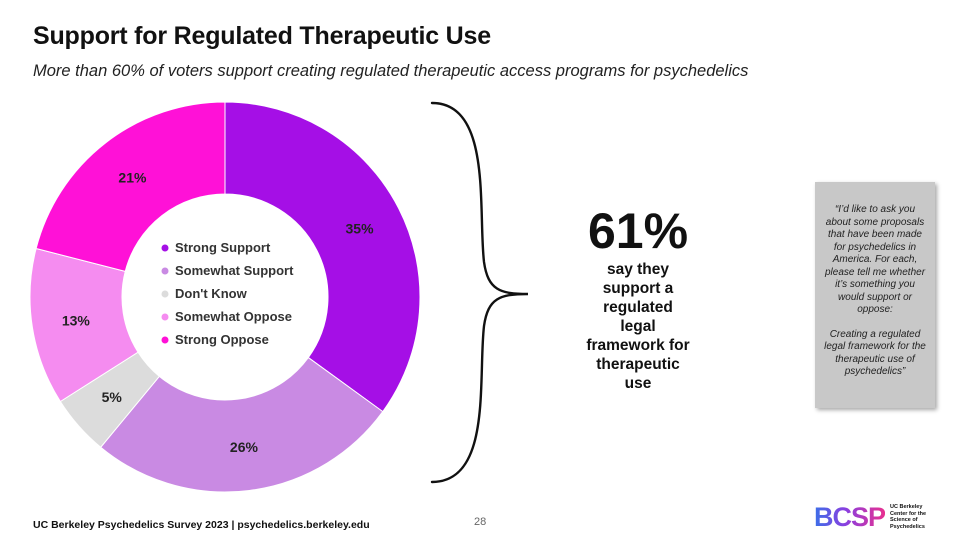  Describe the element at coordinates (322, 257) in the screenshot. I see `donut-slice-strong-support` at that location.